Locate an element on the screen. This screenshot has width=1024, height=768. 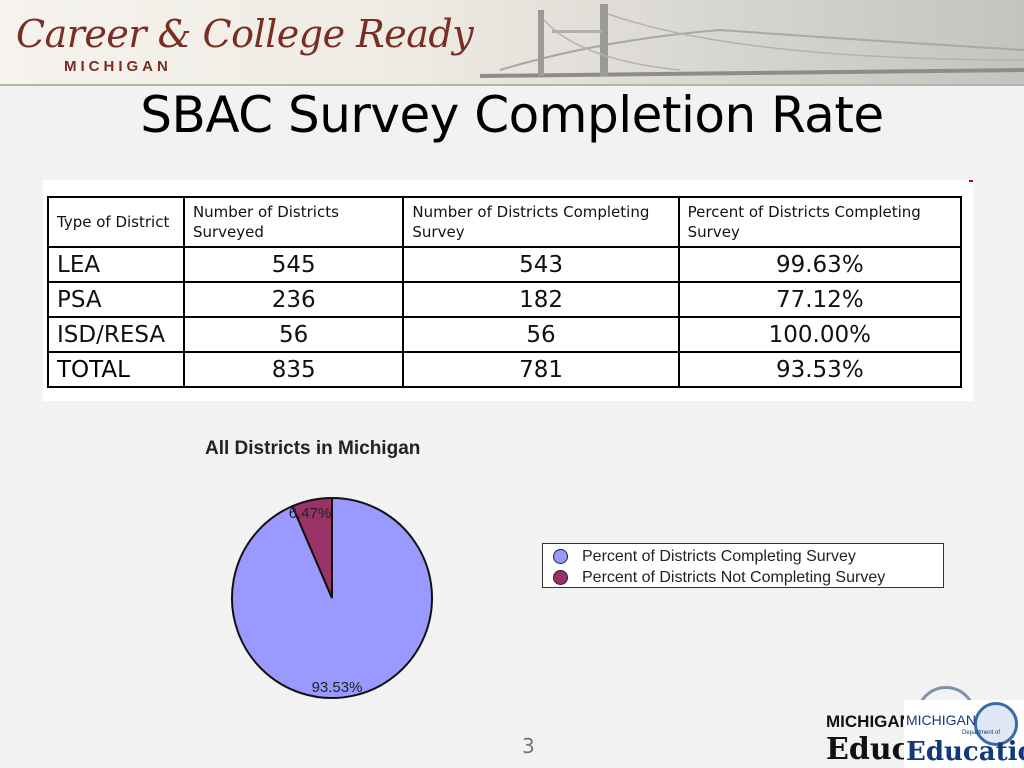
logo-subtitle: MICHIGAN is located at coordinates (118, 66).